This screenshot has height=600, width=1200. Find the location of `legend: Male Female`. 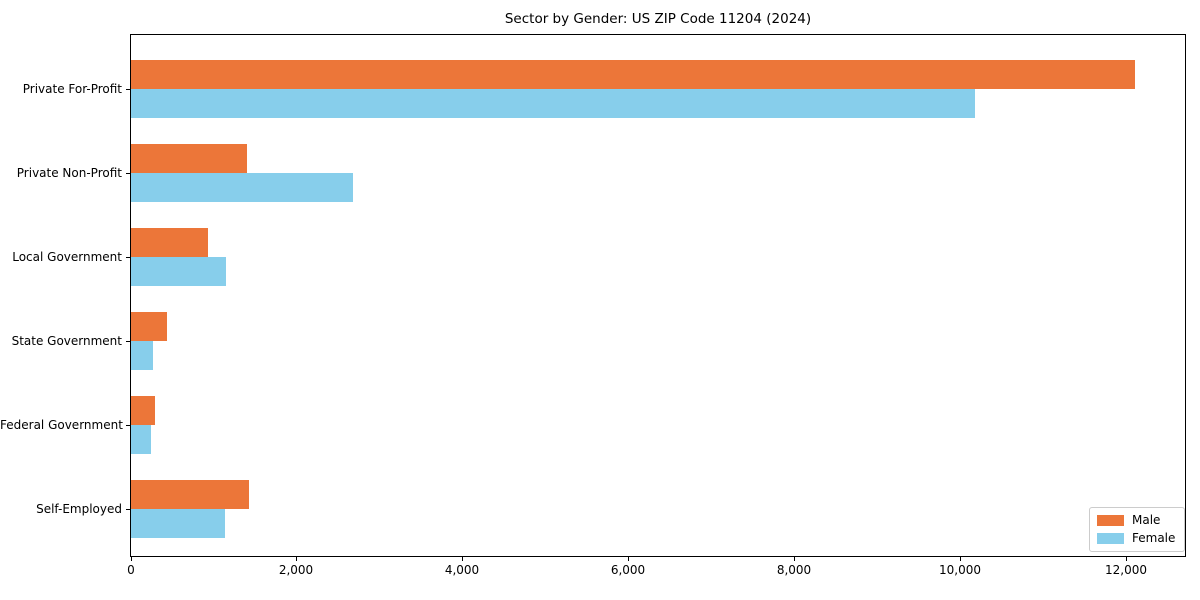

legend: Male Female is located at coordinates (1137, 529).